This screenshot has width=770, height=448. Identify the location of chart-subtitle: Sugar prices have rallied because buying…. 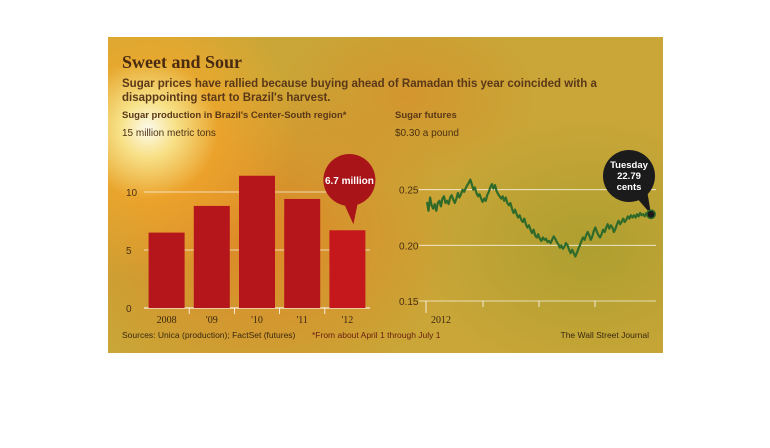
(359, 91).